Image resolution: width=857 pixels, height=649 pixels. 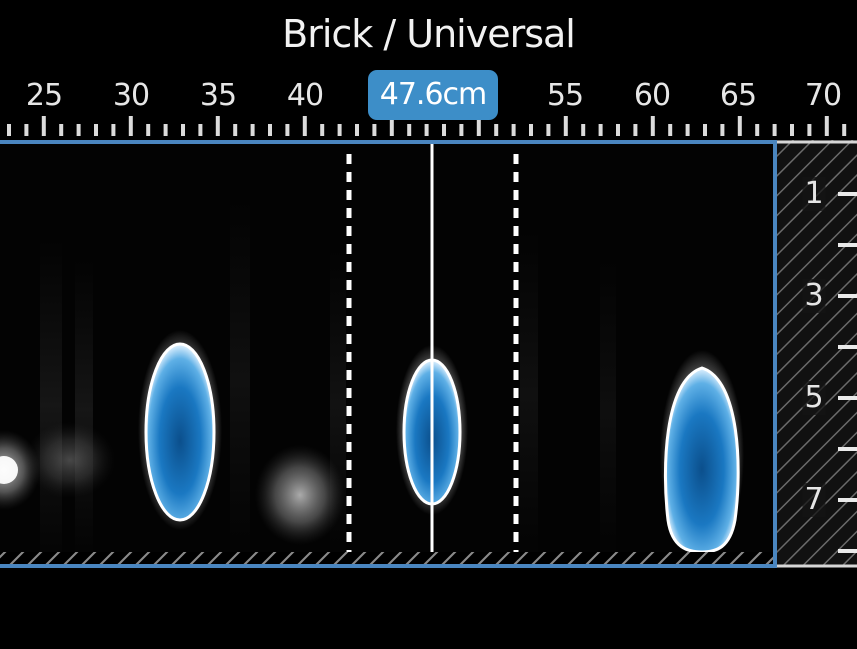 I want to click on ruler-label: 30, so click(x=131, y=95).